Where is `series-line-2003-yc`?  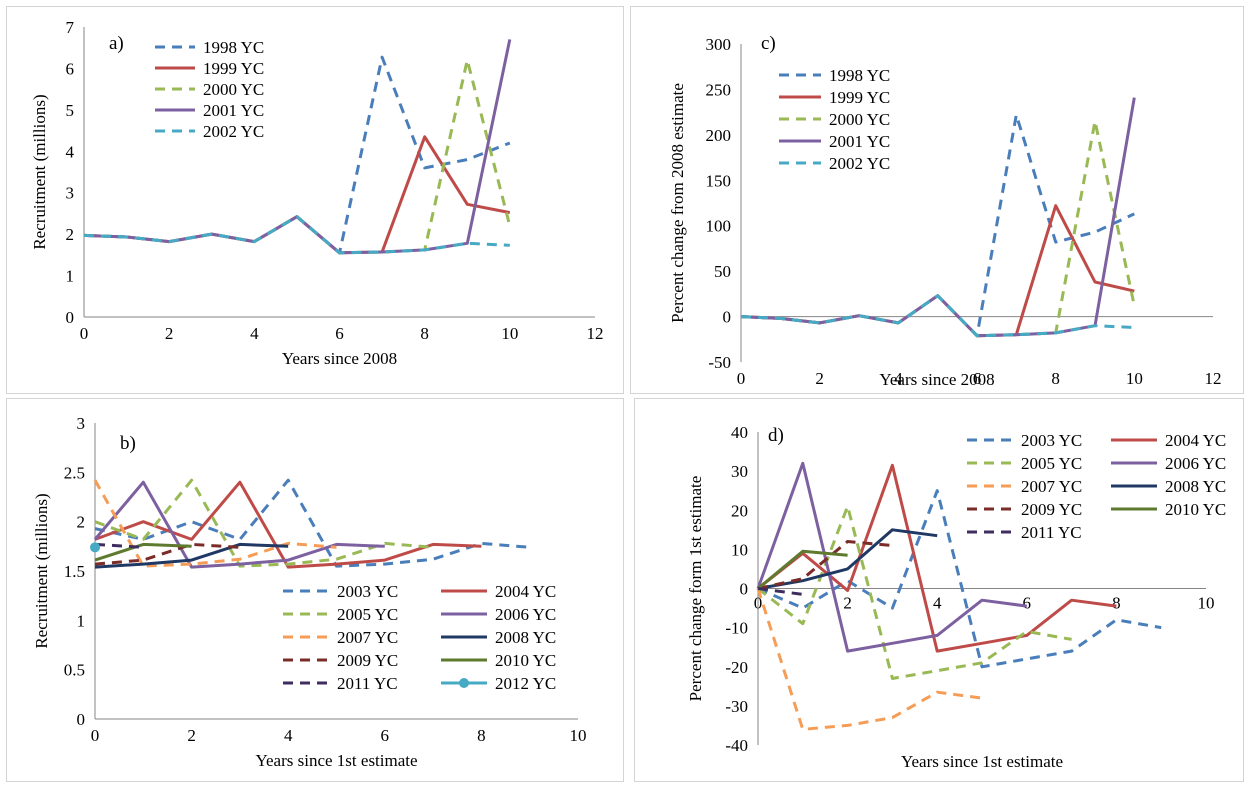
series-line-2003-yc is located at coordinates (959, 579).